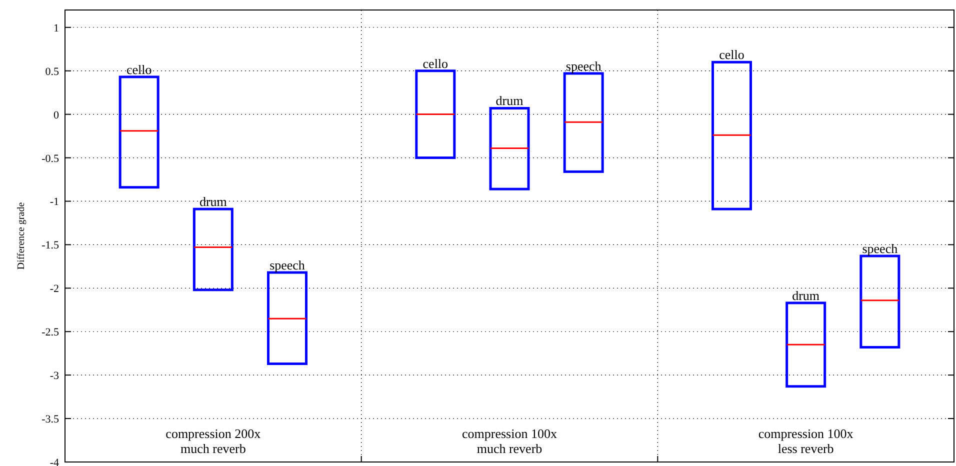  I want to click on annotation: compression 100x much reverb, so click(510, 441).